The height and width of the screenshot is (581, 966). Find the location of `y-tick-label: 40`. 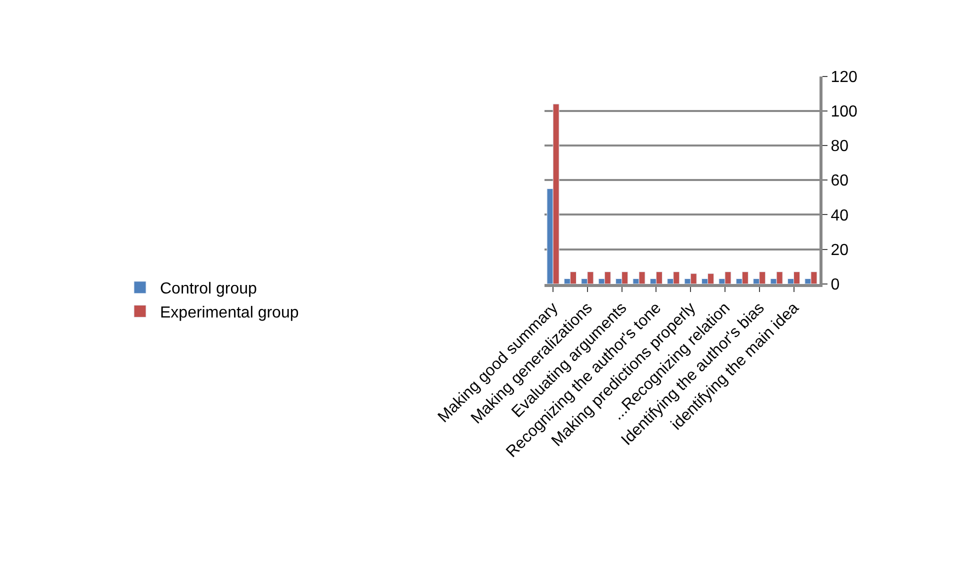

y-tick-label: 40 is located at coordinates (839, 215).